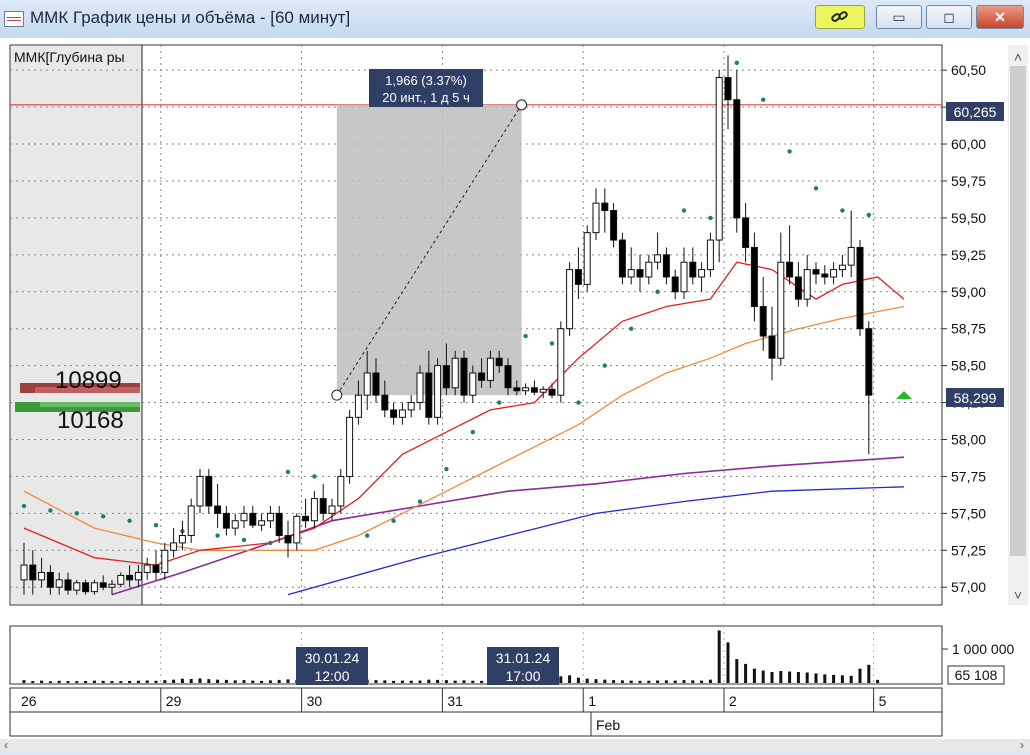 This screenshot has height=755, width=1030. What do you see at coordinates (968, 550) in the screenshot?
I see `price-tick-label: 57,25` at bounding box center [968, 550].